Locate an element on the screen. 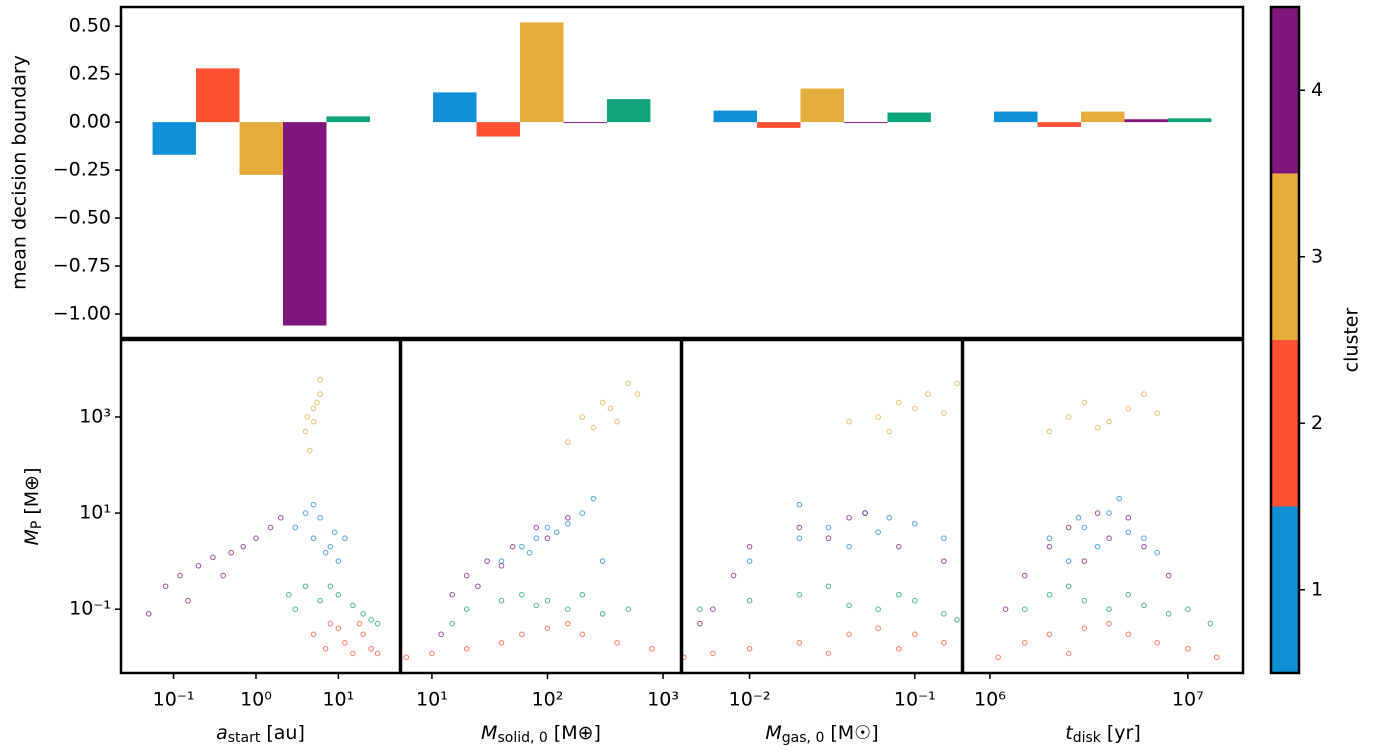 This screenshot has width=1386, height=751. y-tick-label: 0.00 is located at coordinates (90, 122).